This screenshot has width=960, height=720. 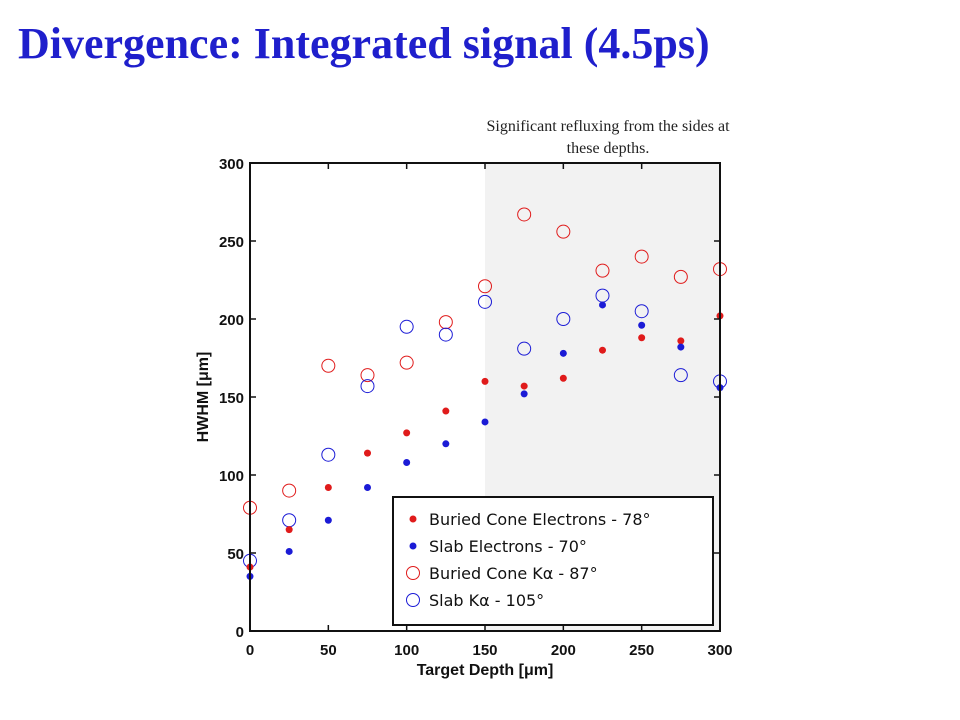 I want to click on x-tick-label: 200, so click(x=563, y=650).